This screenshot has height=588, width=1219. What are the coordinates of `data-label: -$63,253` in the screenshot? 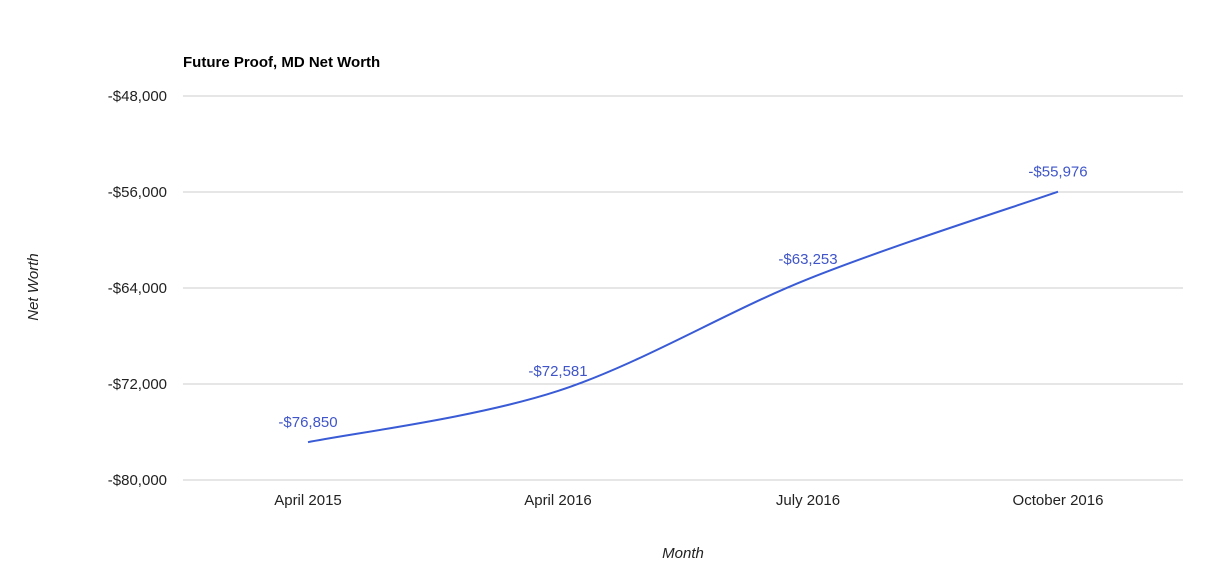 It's located at (807, 259).